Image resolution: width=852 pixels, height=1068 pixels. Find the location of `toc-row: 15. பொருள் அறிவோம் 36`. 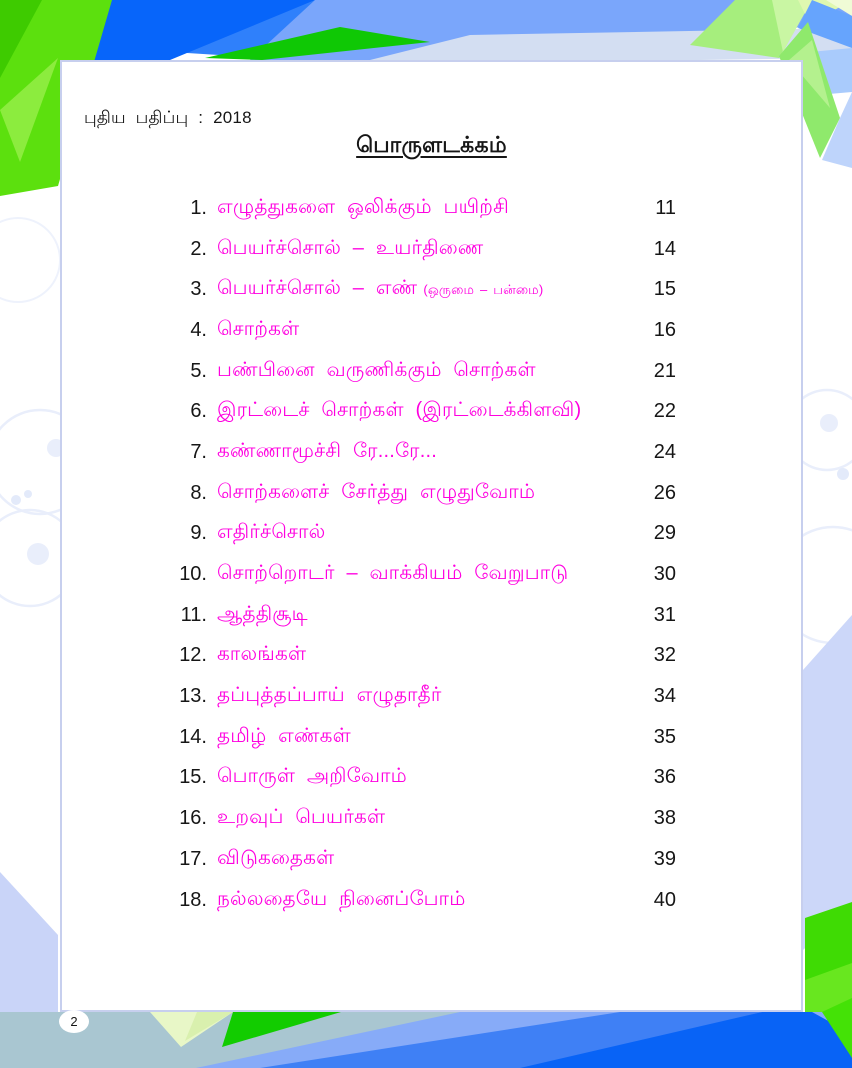

toc-row: 15. பொருள் அறிவோம் 36 is located at coordinates (422, 778).